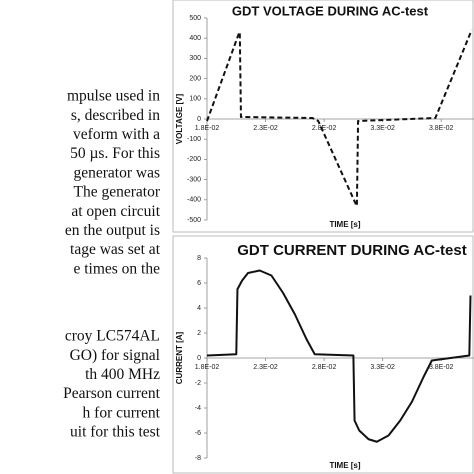 The height and width of the screenshot is (474, 474). What do you see at coordinates (195, 18) in the screenshot?
I see `y-tick-label: 500` at bounding box center [195, 18].